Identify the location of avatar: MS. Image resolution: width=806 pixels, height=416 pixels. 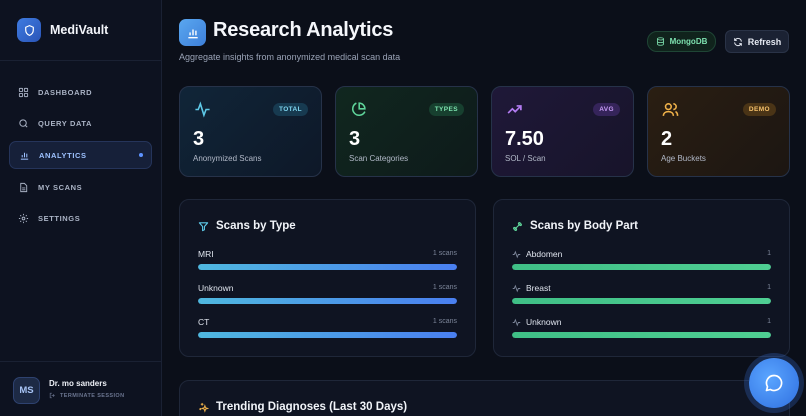
(26, 390).